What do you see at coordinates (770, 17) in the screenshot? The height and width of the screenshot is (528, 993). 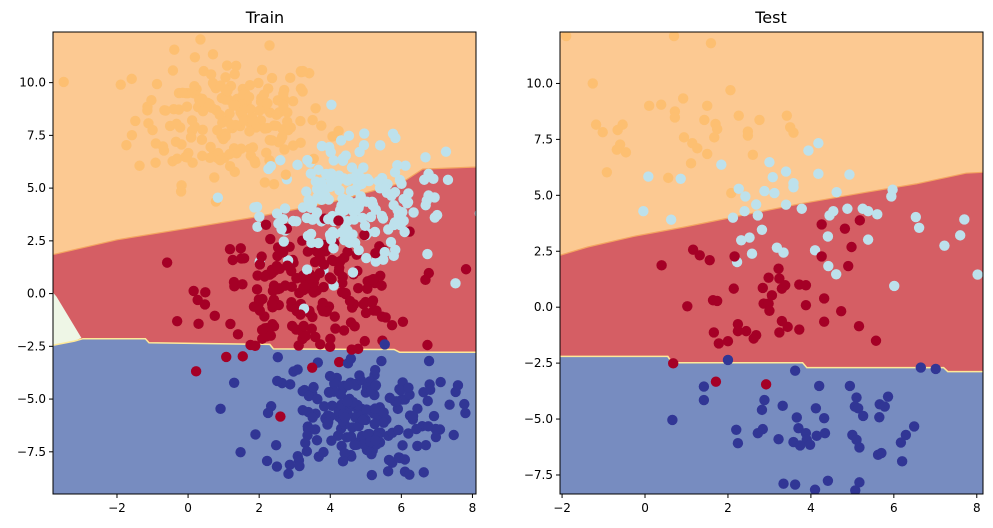 I see `test-title: Test` at bounding box center [770, 17].